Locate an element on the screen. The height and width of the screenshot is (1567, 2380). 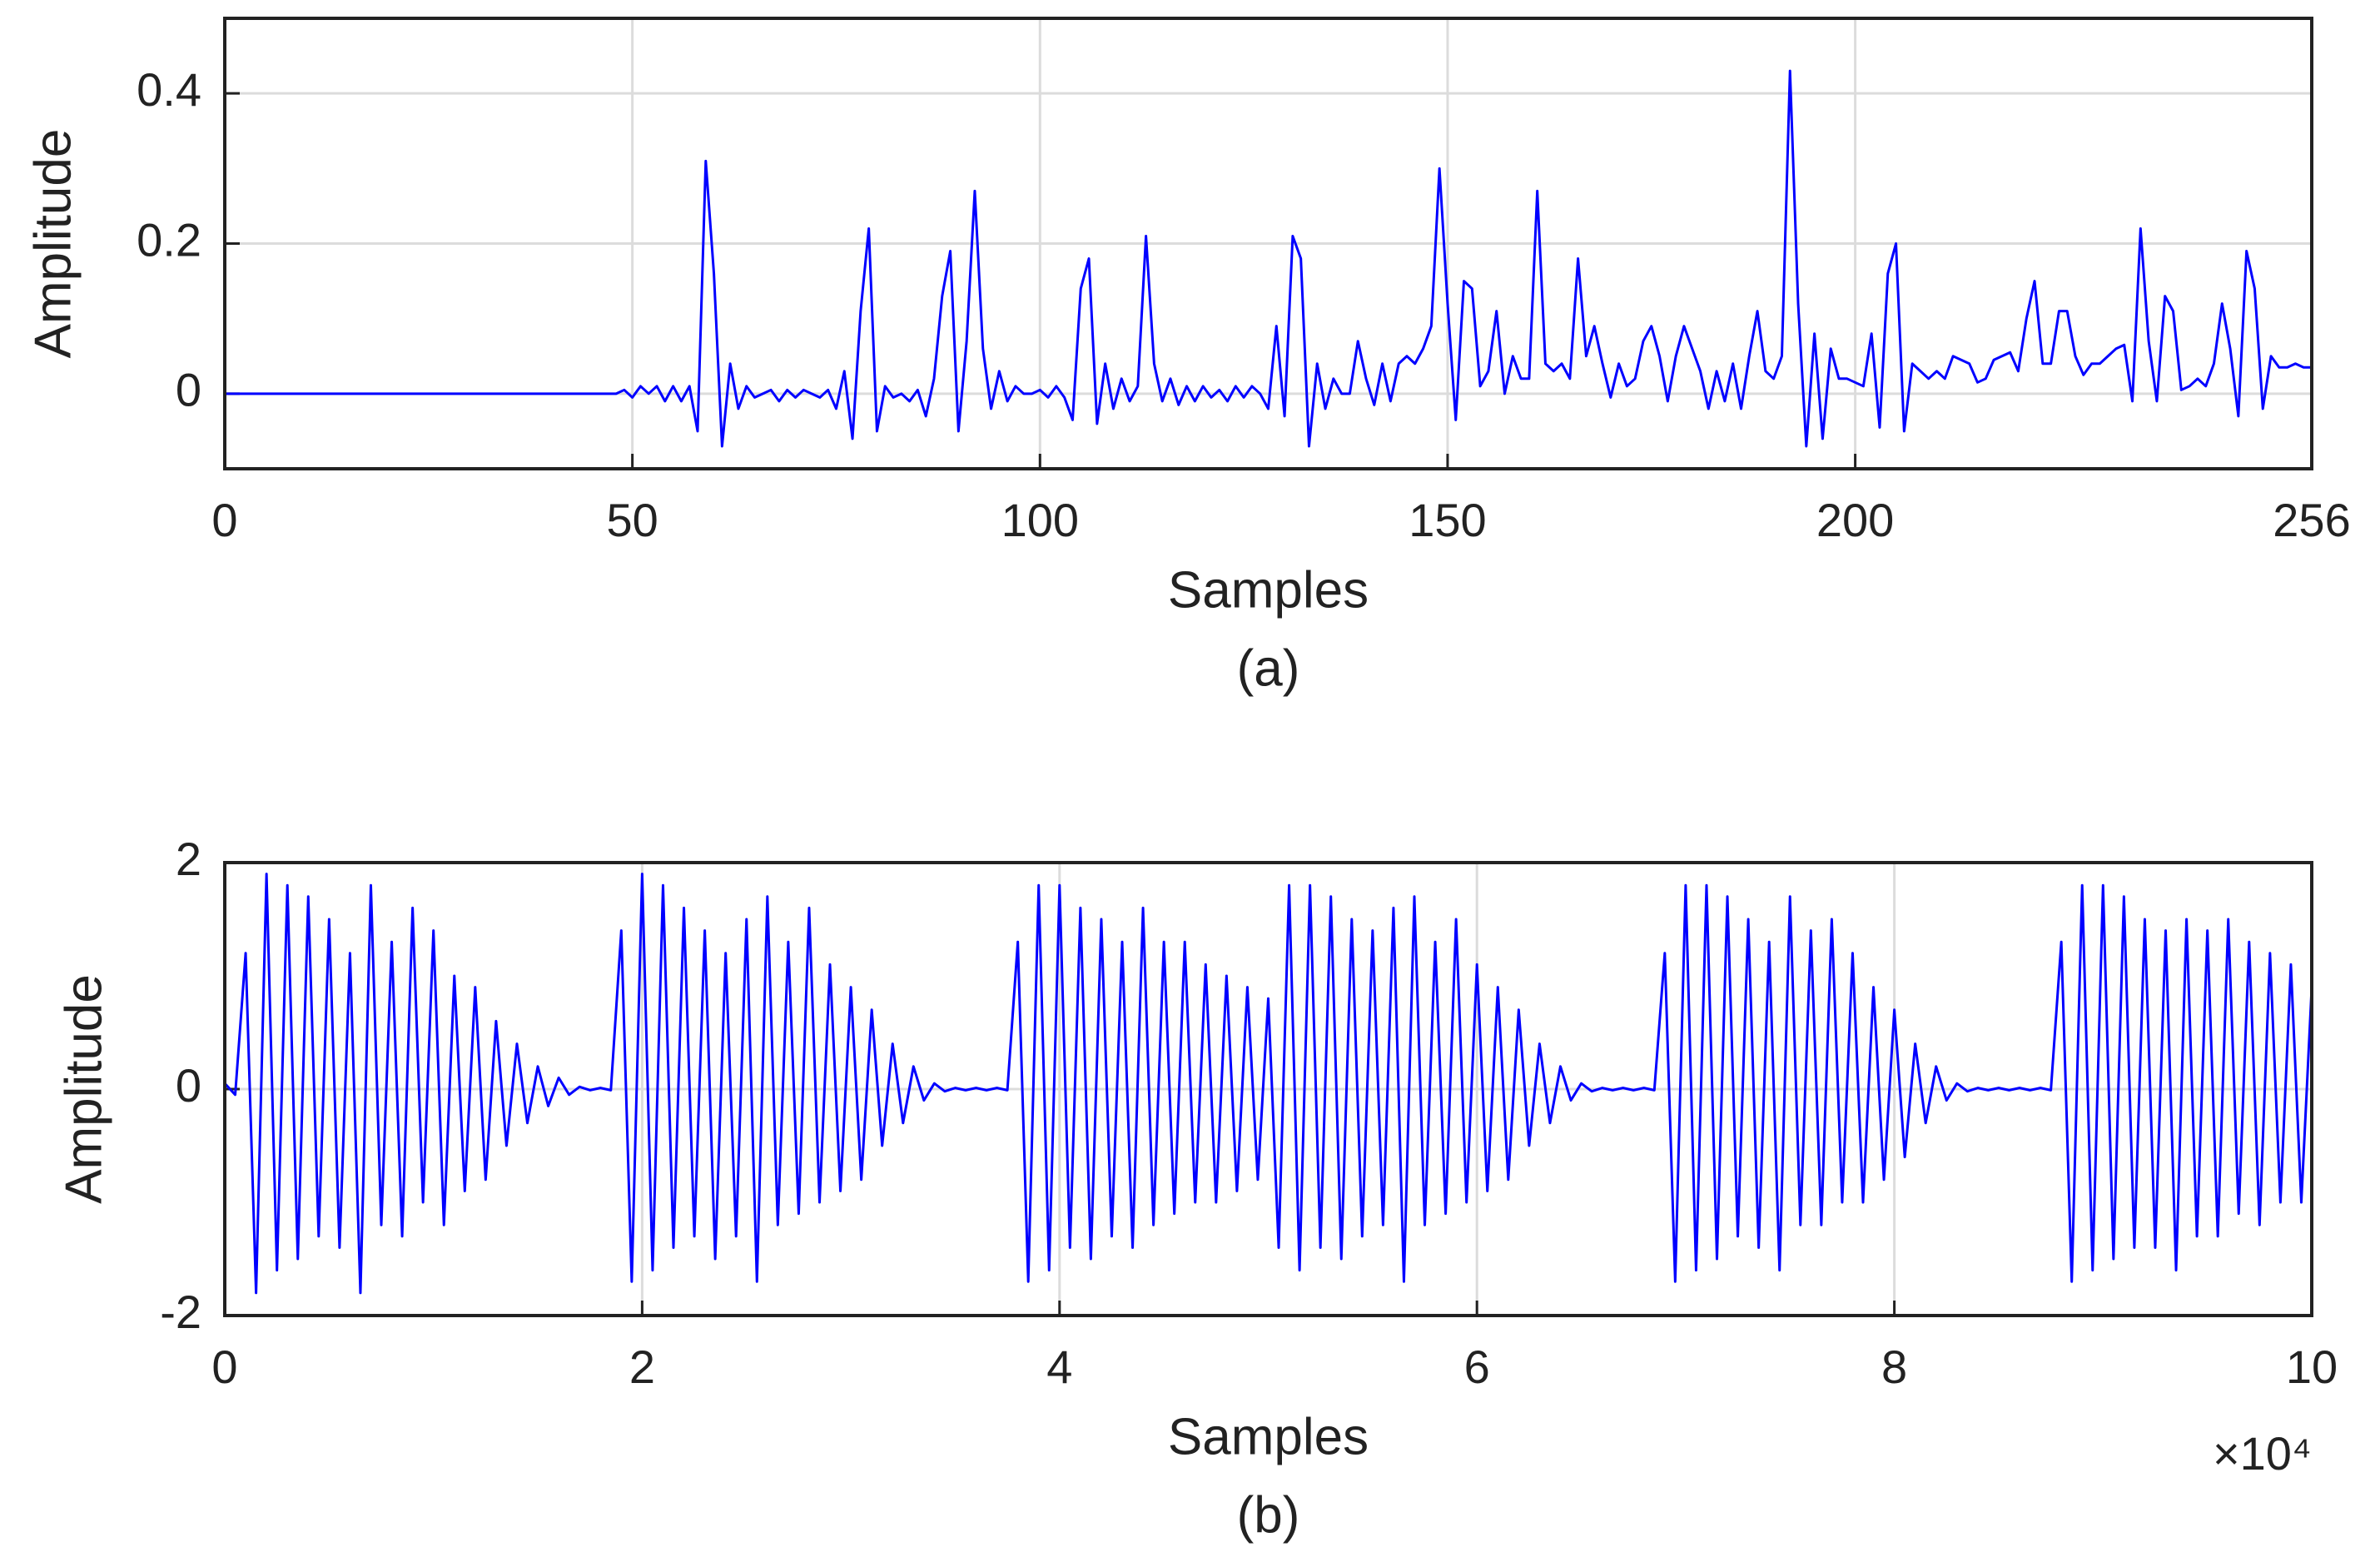
x-tick-label: 6 is located at coordinates (1477, 1367).